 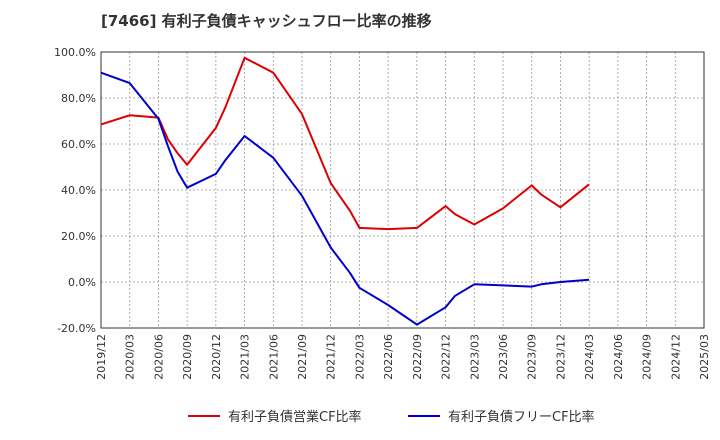 What do you see at coordinates (474, 357) in the screenshot?
I see `x-tick-label: 2023/03` at bounding box center [474, 357].